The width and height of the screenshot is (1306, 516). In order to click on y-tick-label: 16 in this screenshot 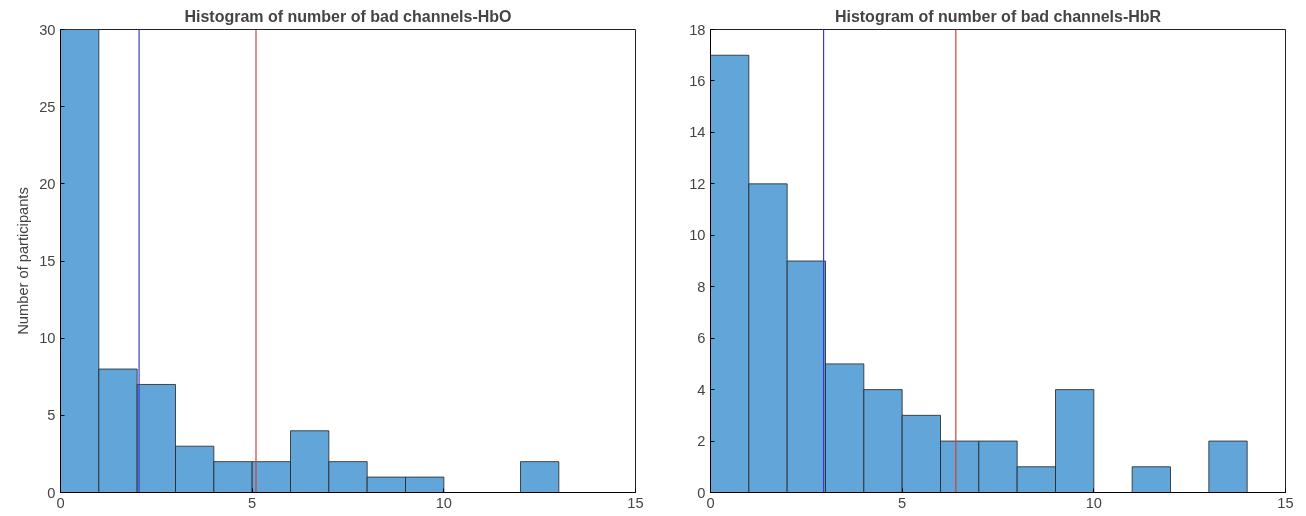, I will do `click(697, 80)`.